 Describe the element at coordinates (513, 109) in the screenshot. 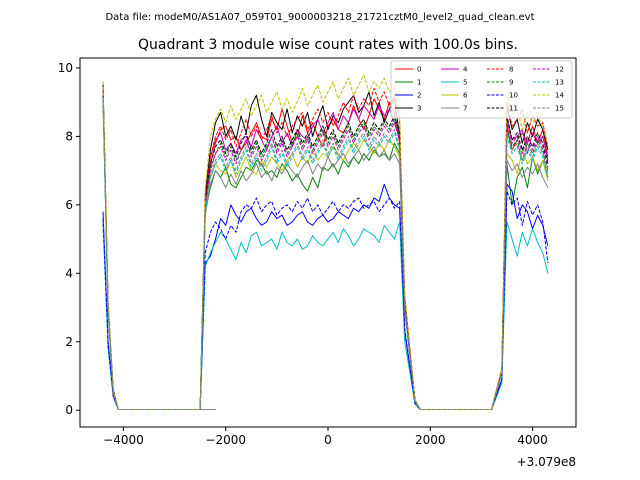

I see `legend-entry-label: 11` at that location.